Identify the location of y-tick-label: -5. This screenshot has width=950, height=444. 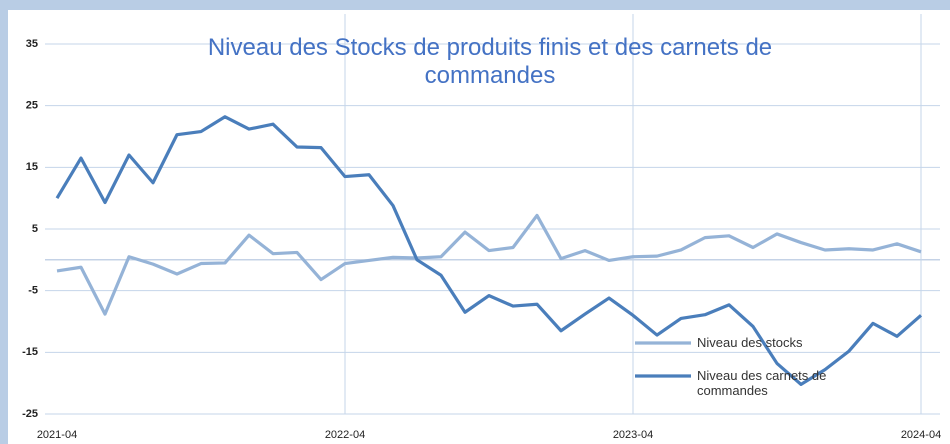
(33, 291).